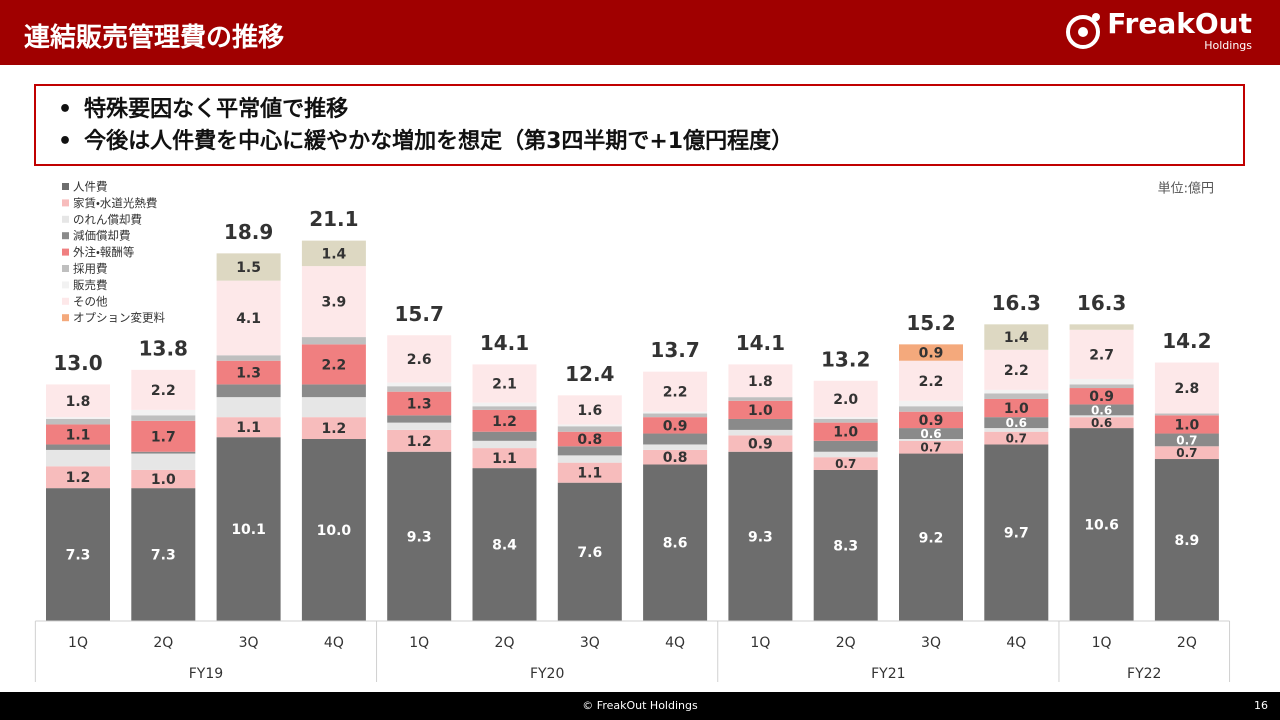  Describe the element at coordinates (248, 232) in the screenshot. I see `total-label: 18.9` at that location.